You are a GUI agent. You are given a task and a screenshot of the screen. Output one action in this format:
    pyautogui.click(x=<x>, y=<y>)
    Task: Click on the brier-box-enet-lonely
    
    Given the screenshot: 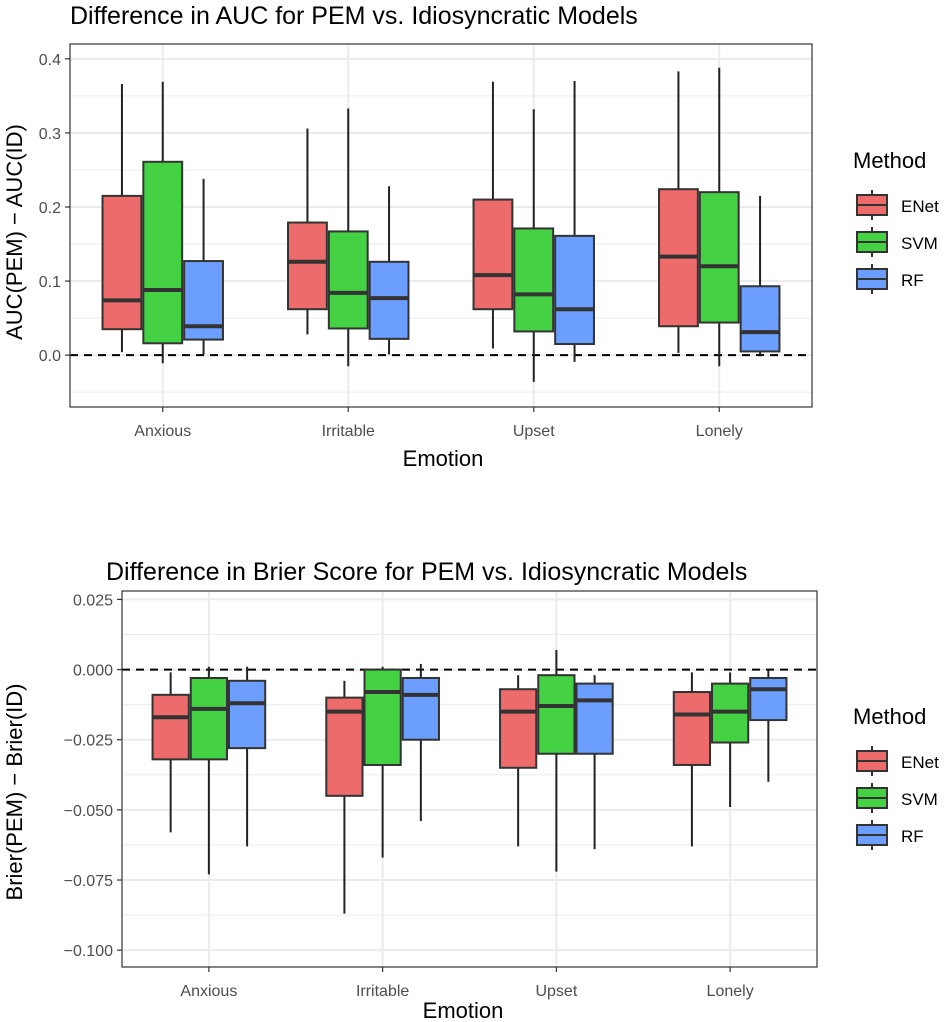 What is the action you would take?
    pyautogui.click(x=692, y=759)
    